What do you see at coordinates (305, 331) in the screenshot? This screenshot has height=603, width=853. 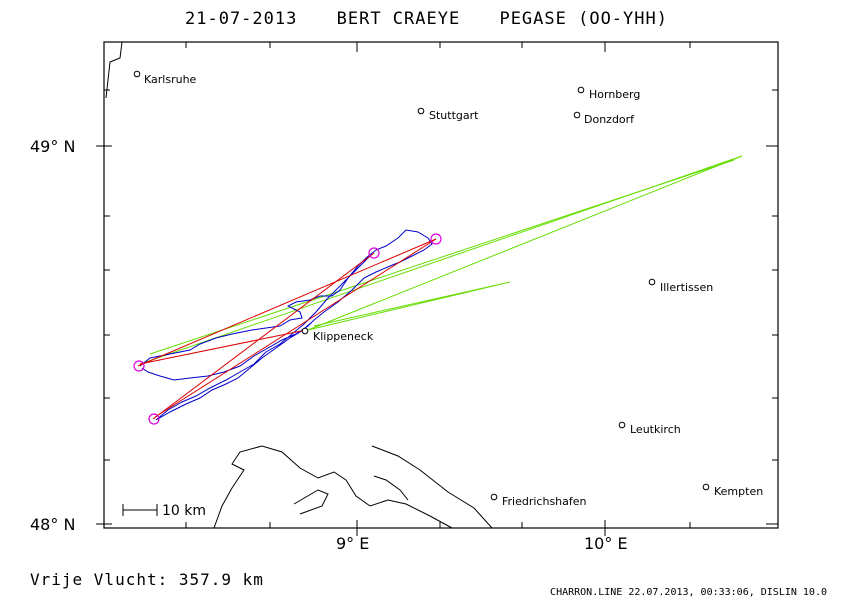 I see `klippeneck-marker` at bounding box center [305, 331].